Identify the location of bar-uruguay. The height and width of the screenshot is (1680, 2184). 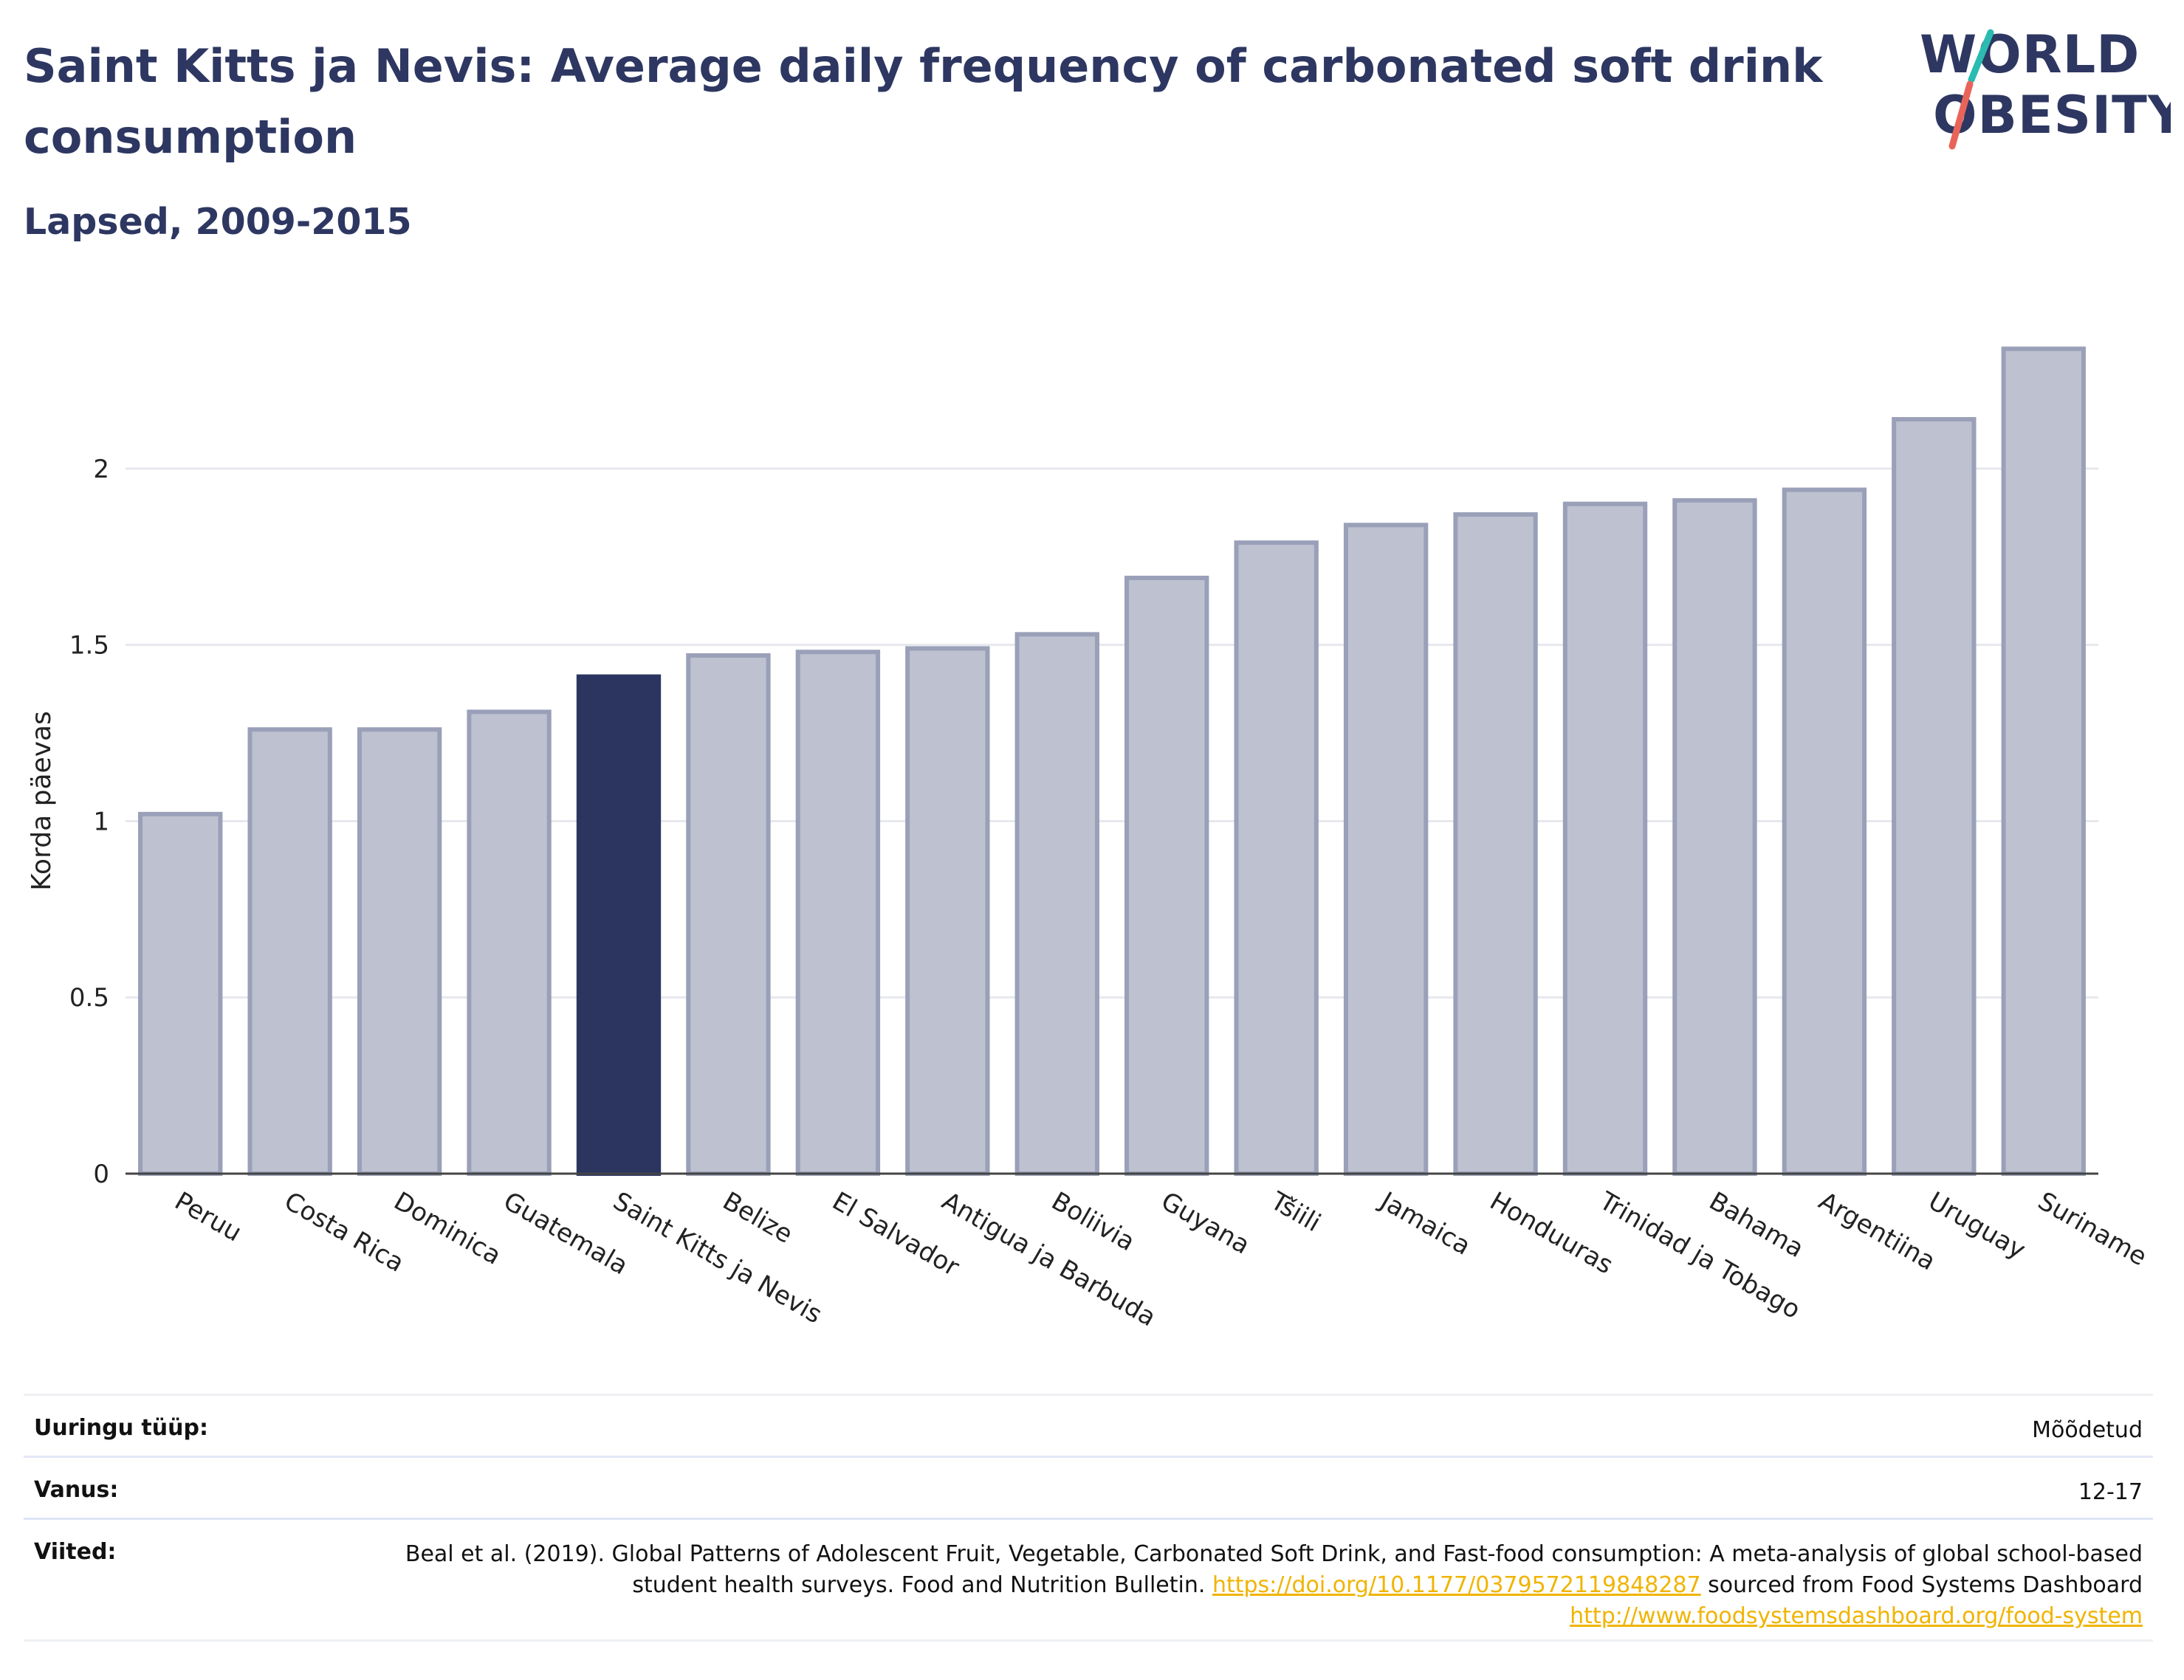
(1935, 797).